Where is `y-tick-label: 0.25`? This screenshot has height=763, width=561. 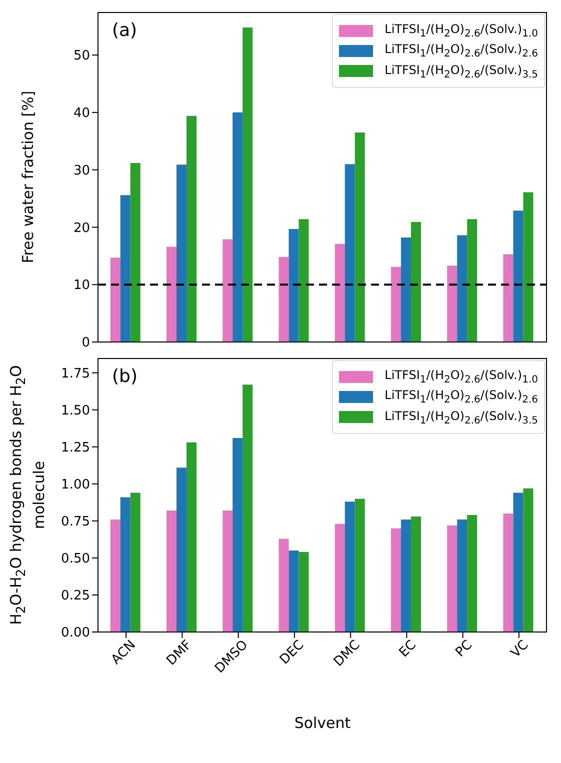
y-tick-label: 0.25 is located at coordinates (75, 596).